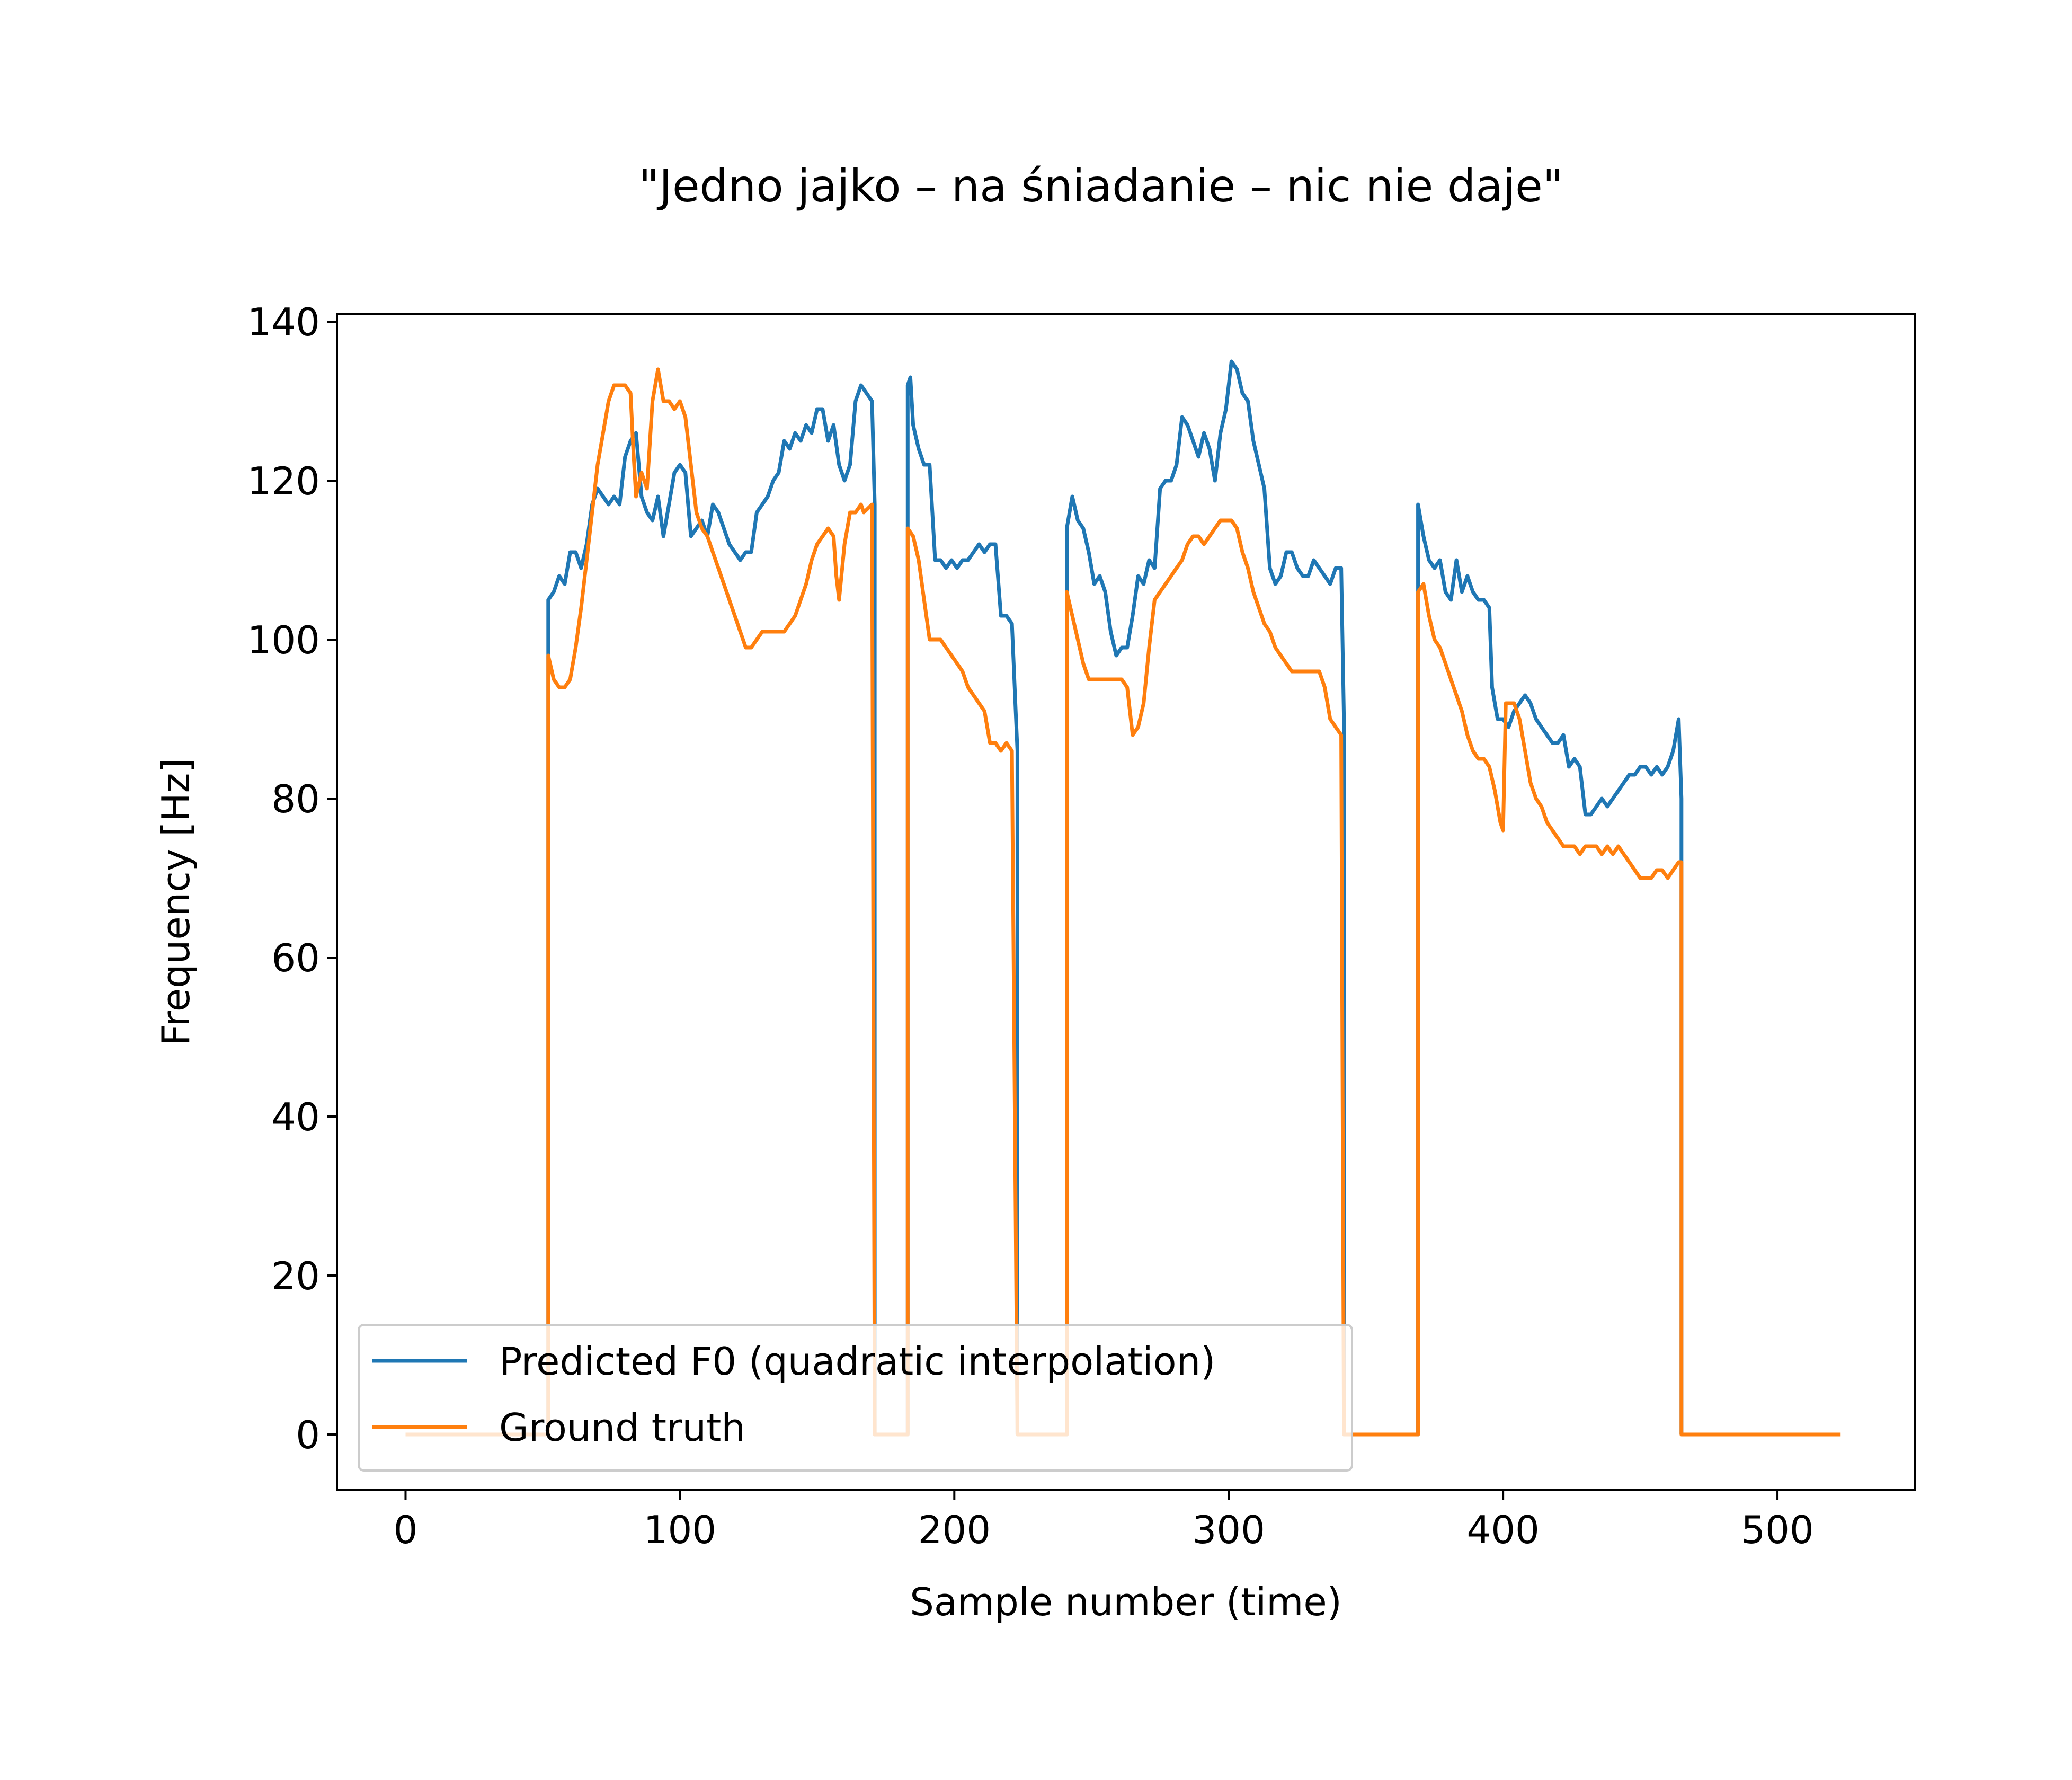  Describe the element at coordinates (283, 322) in the screenshot. I see `y-tick-label: 140` at that location.